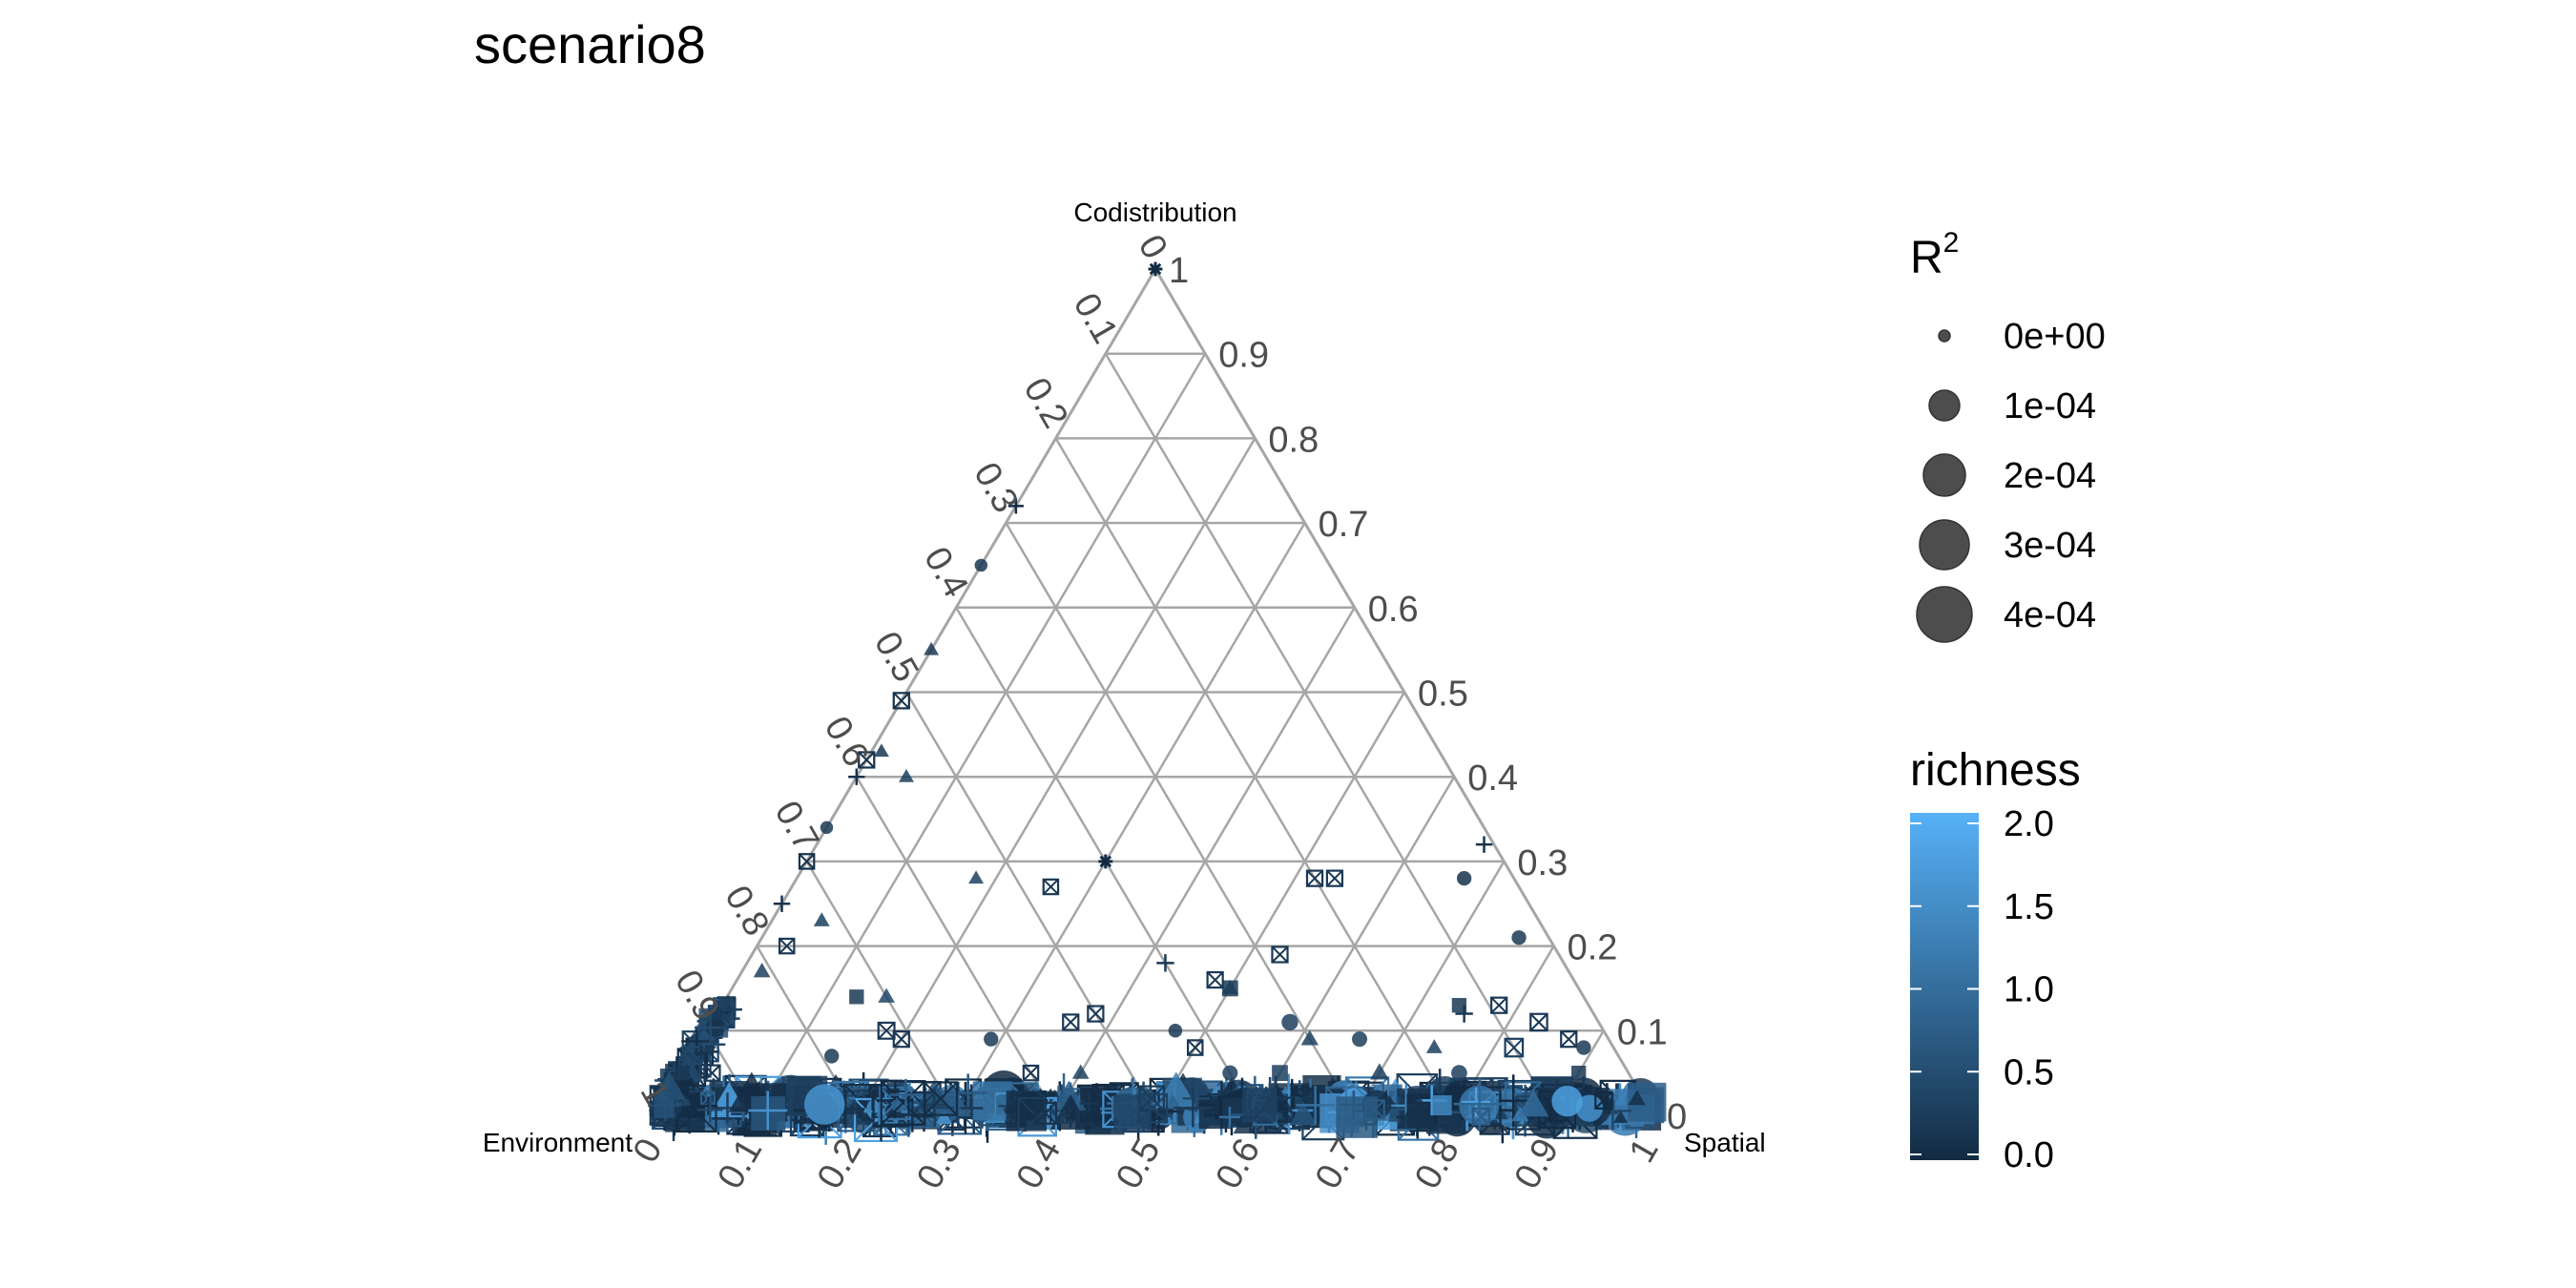  Describe the element at coordinates (1593, 948) in the screenshot. I see `tick-label-codistribution: 0.2` at that location.